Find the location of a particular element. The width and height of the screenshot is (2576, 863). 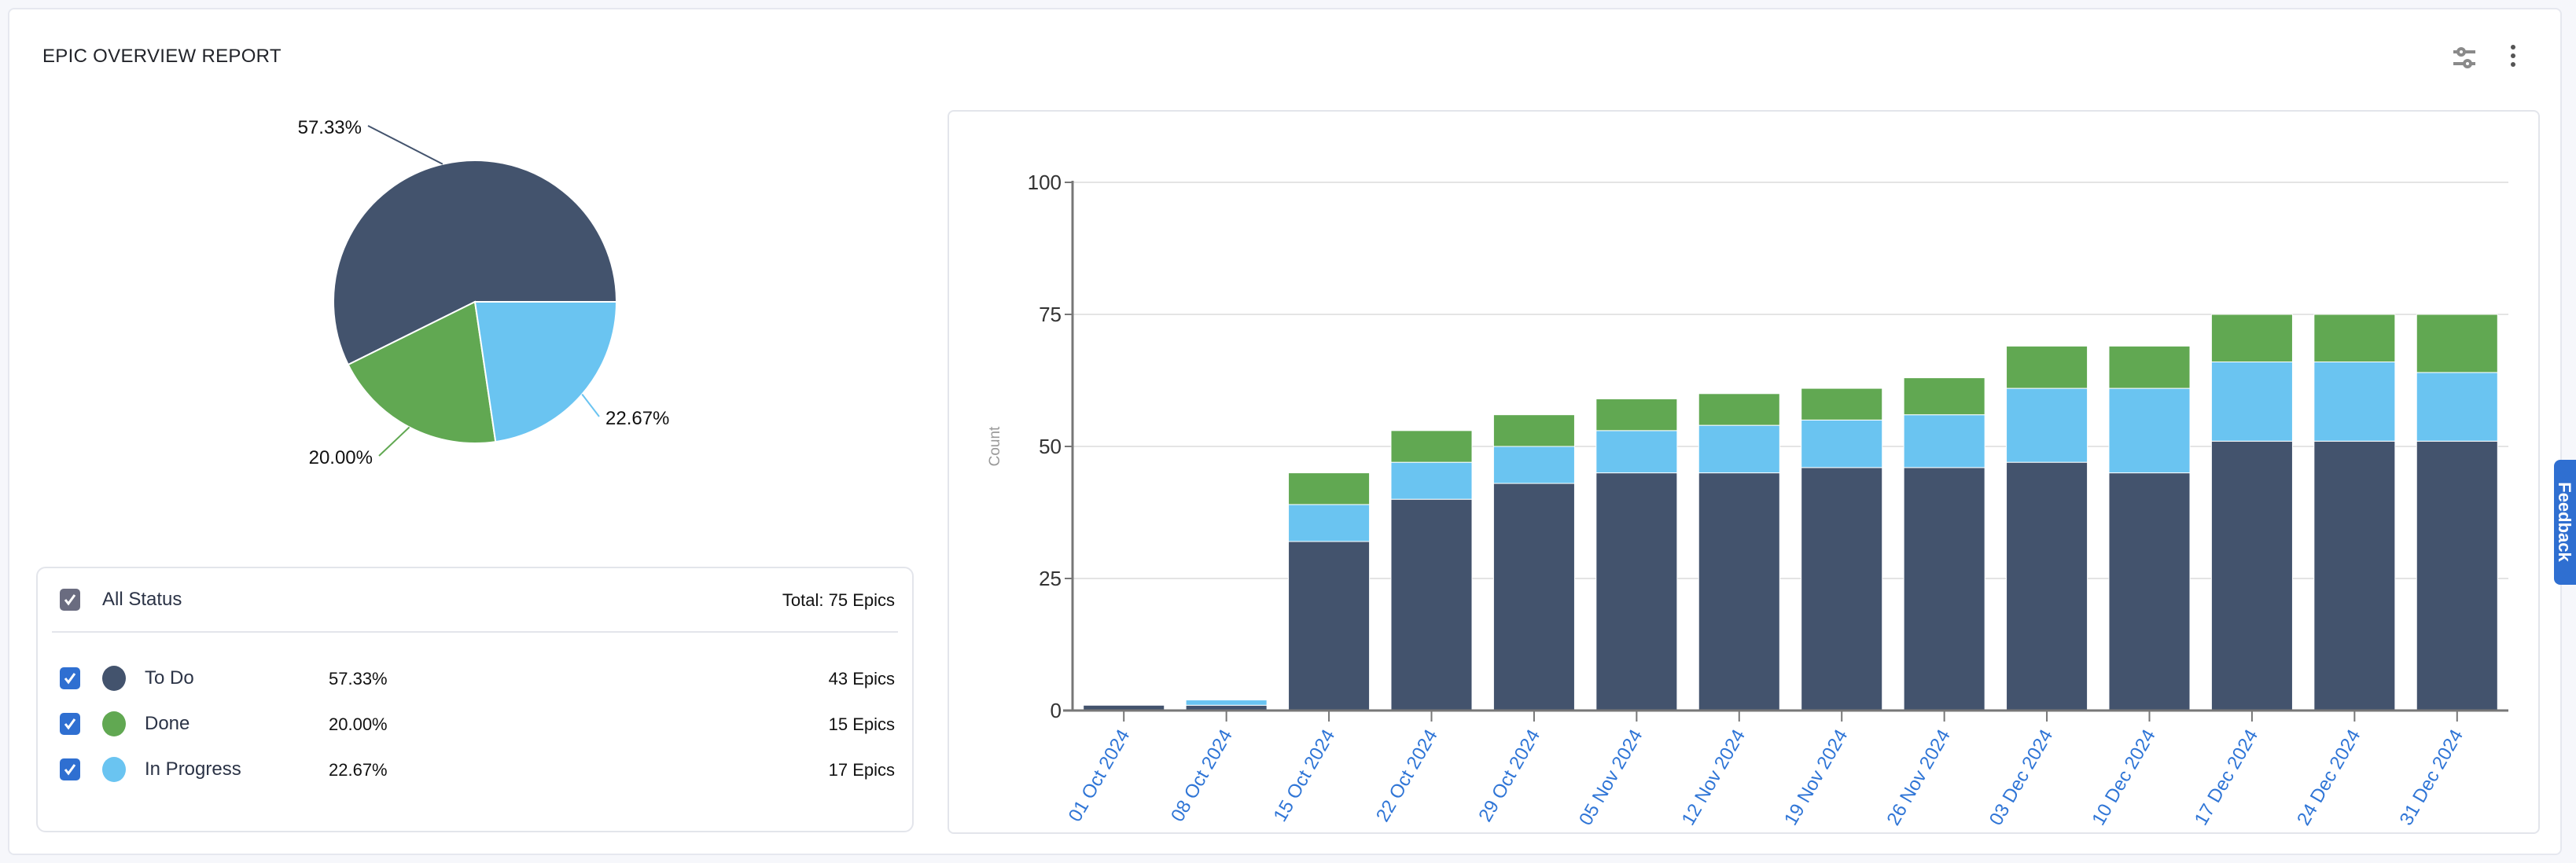

total-count: Total: 75 Epics is located at coordinates (838, 600).